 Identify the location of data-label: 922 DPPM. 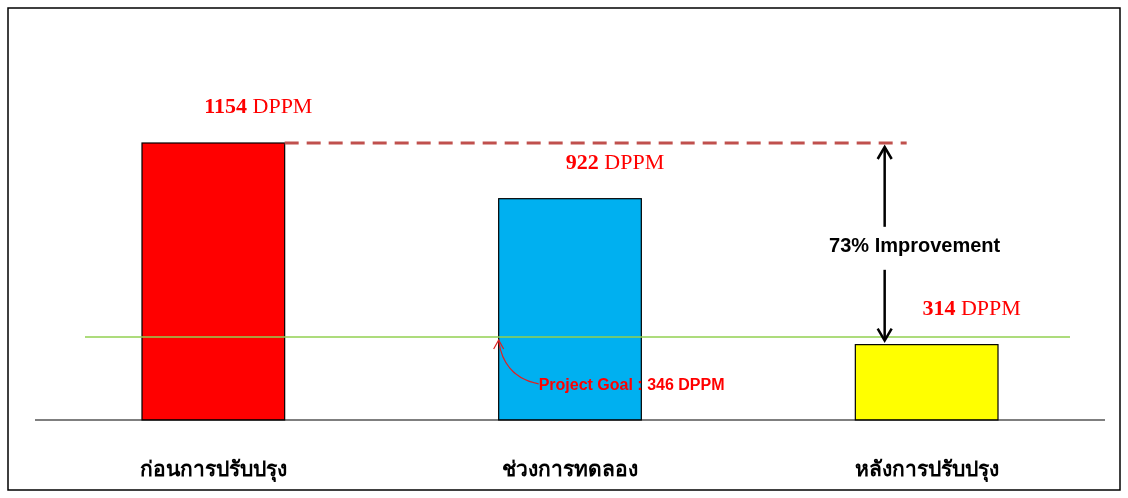
(615, 161).